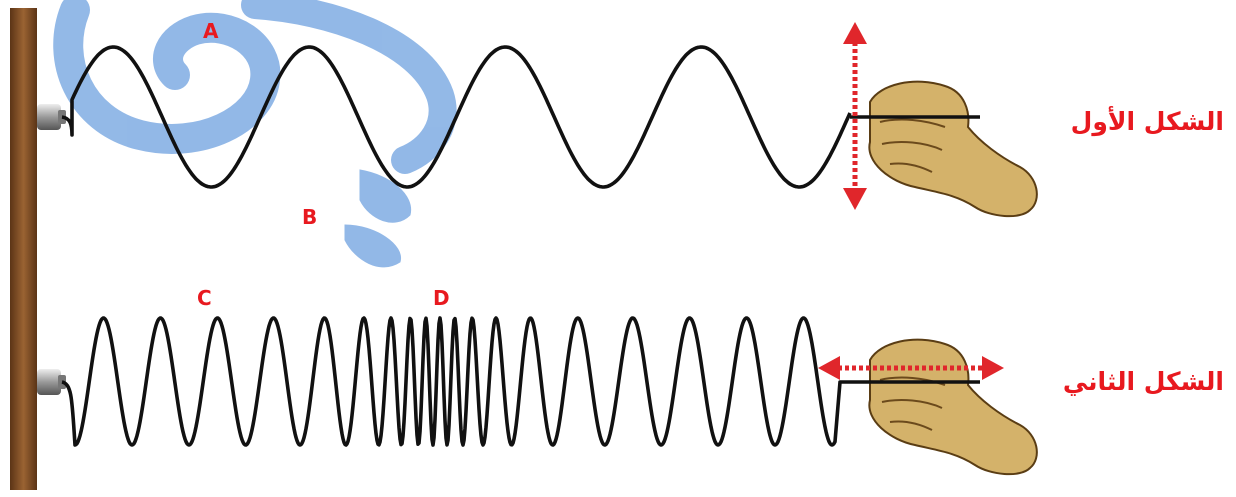 This screenshot has width=1236, height=497. I want to click on clamp-top, so click(51, 117).